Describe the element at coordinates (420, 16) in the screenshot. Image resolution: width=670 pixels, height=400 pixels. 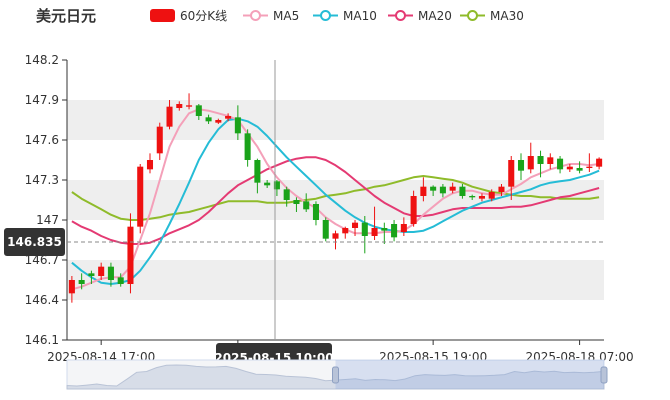
I see `legend-item: MA20` at that location.